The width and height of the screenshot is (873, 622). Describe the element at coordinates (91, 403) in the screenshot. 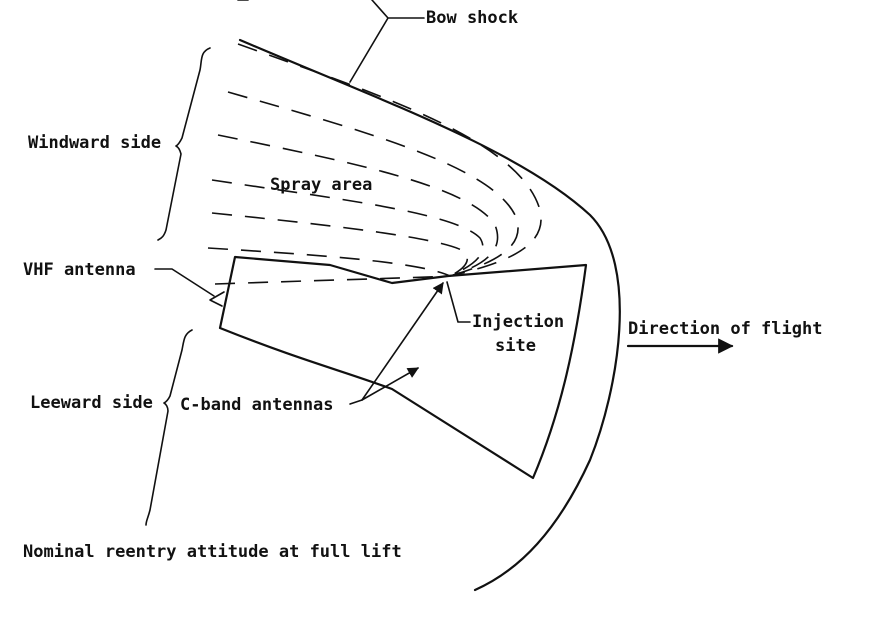

I see `leeward-side-label: Leeward side` at that location.